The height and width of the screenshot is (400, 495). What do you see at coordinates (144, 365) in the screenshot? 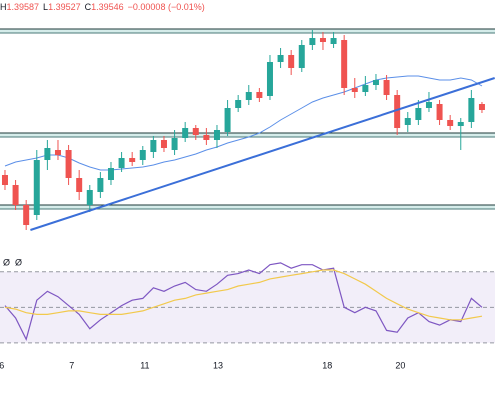
I see `x-tick-label: 11` at bounding box center [144, 365].